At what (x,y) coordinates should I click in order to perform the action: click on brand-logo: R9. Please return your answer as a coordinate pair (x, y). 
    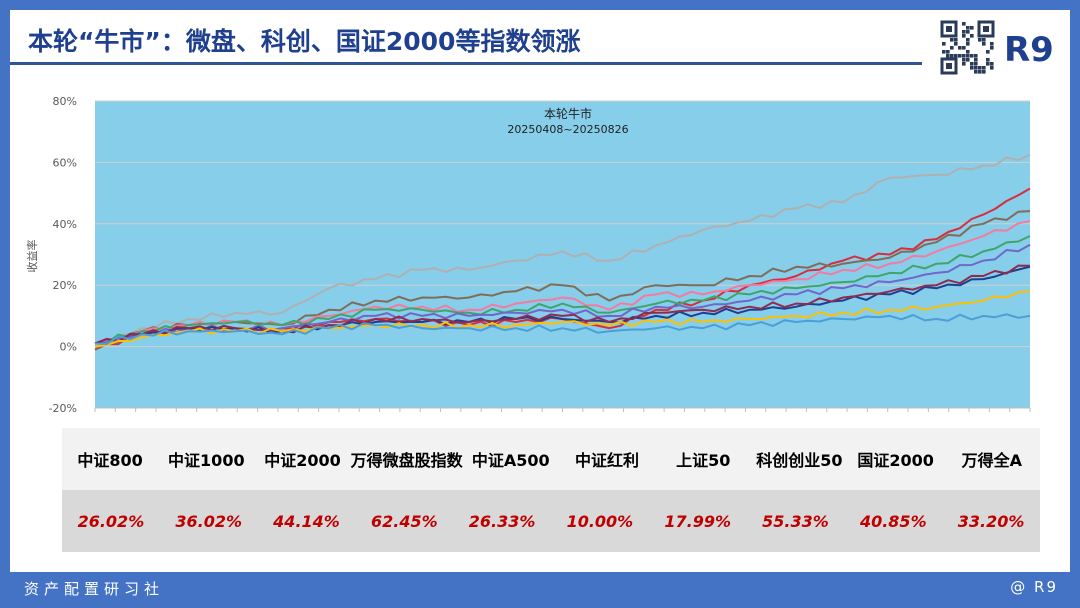
    Looking at the image, I should click on (1029, 50).